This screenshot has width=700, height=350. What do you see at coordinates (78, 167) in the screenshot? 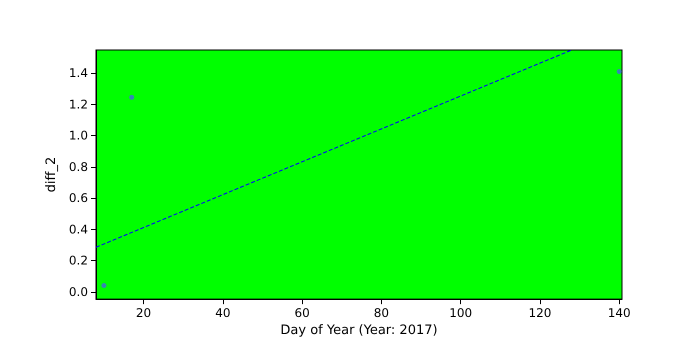
I see `y-tick-label: 0.8` at bounding box center [78, 167].